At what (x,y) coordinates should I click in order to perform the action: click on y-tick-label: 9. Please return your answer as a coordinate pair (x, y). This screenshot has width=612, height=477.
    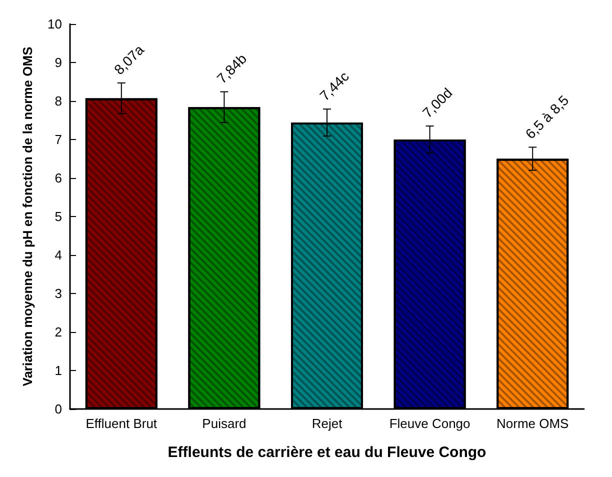
    Looking at the image, I should click on (58, 62).